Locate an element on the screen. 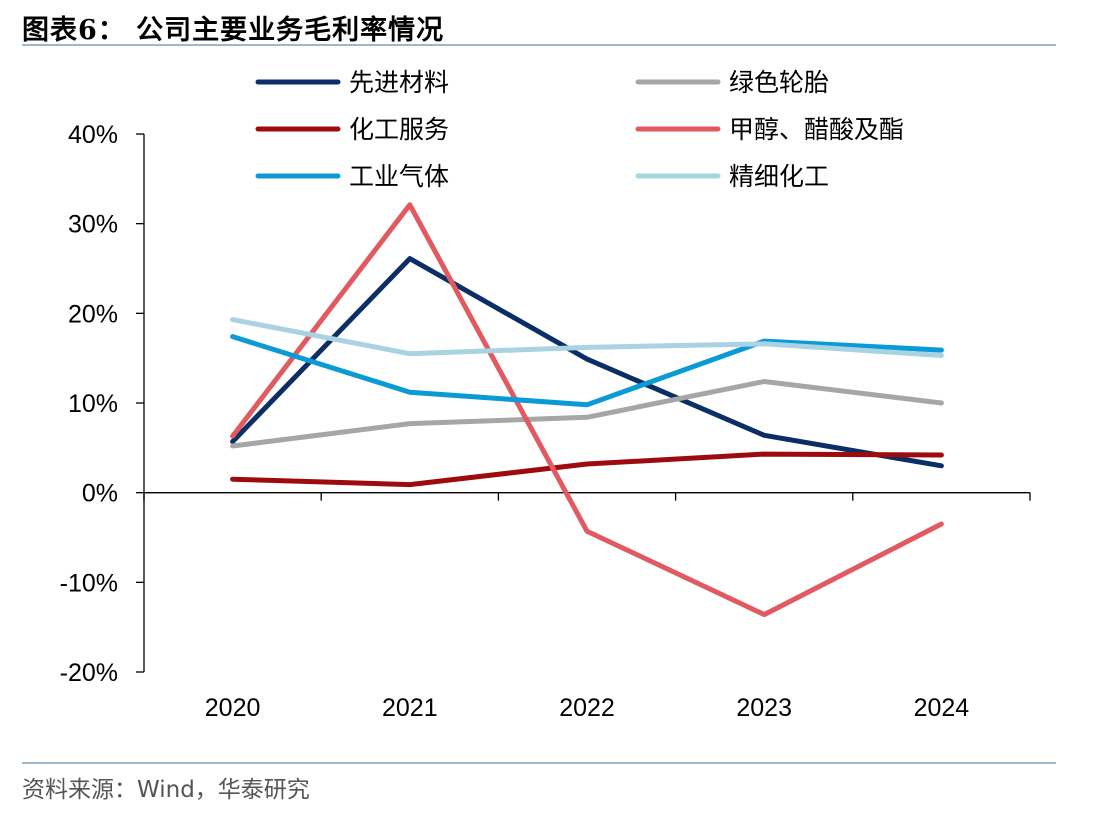 The height and width of the screenshot is (816, 1112). legend-label: 甲醇、醋酸及酯 is located at coordinates (816, 129).